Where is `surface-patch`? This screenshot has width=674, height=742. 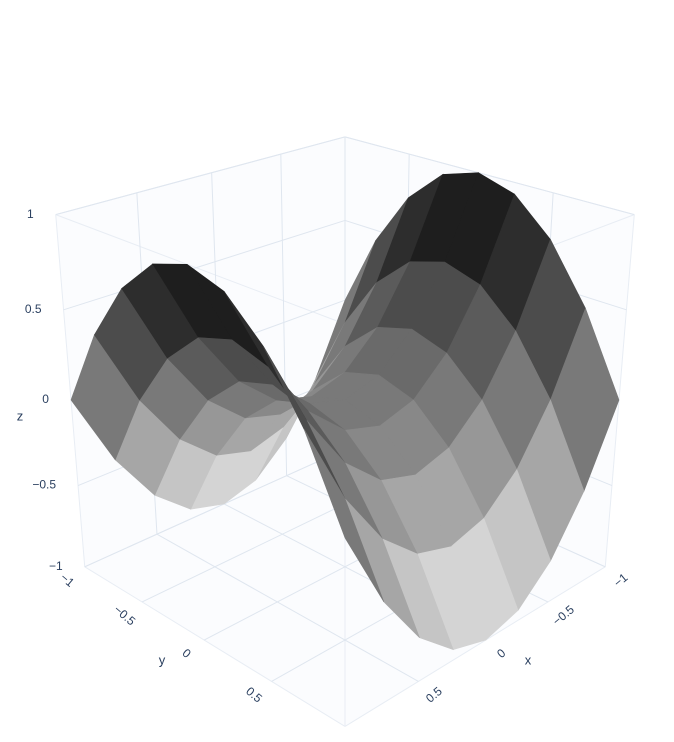 surface-patch is located at coordinates (344, 515).